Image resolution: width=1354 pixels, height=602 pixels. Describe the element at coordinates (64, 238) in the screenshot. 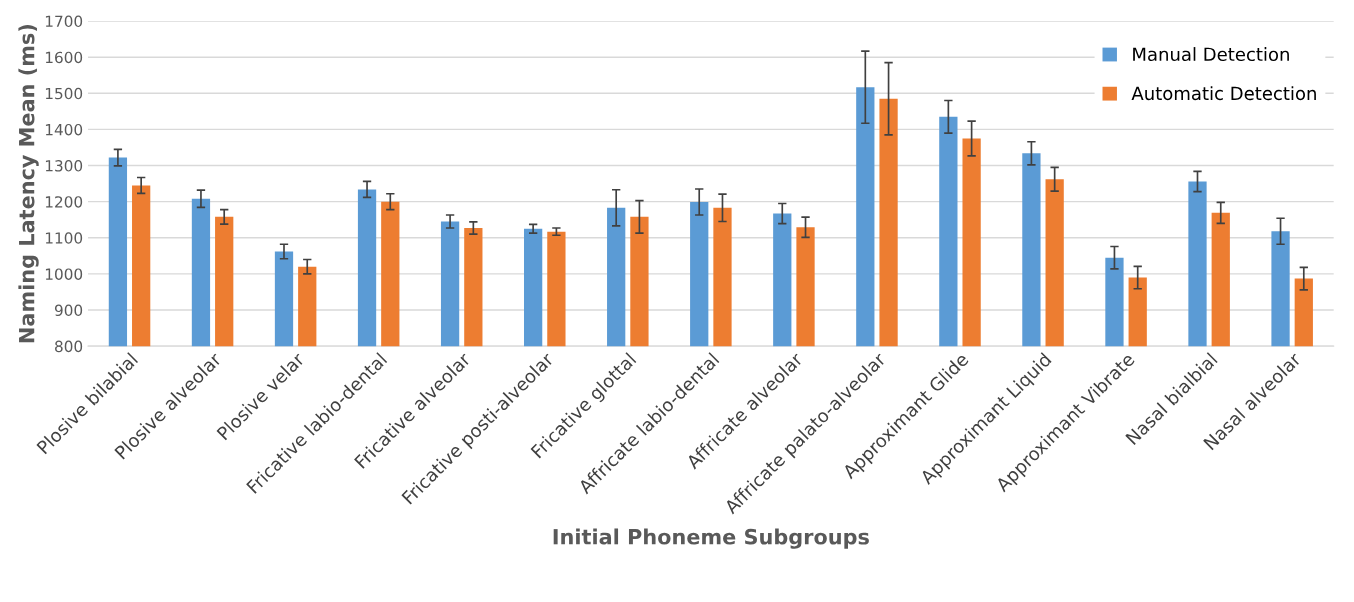

I see `y-tick-label: 1100` at that location.